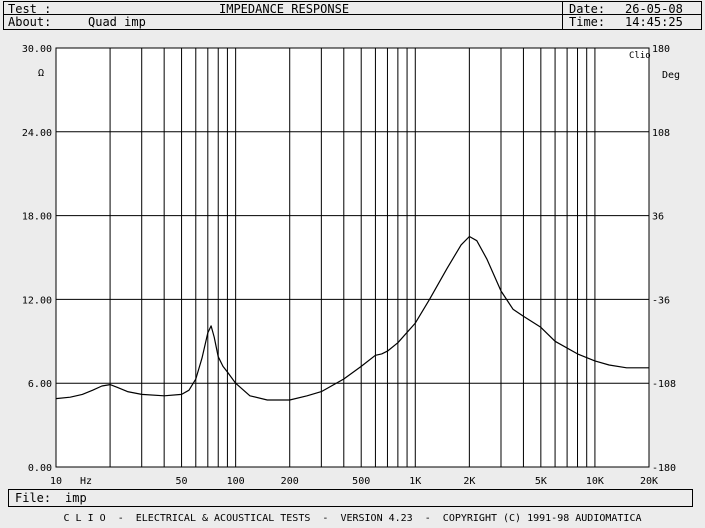  What do you see at coordinates (654, 22) in the screenshot?
I see `time-value: 14:45:25` at bounding box center [654, 22].